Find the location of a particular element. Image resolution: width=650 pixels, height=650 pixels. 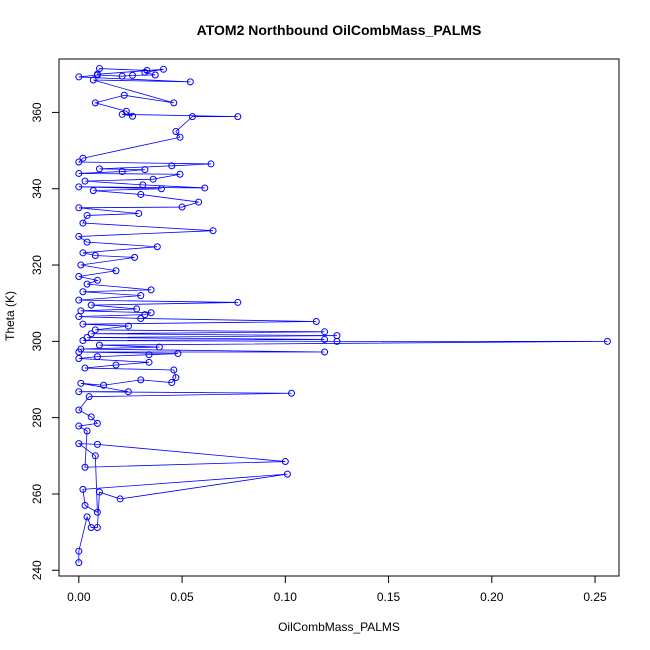

y-tick-label: 260 is located at coordinates (37, 494).